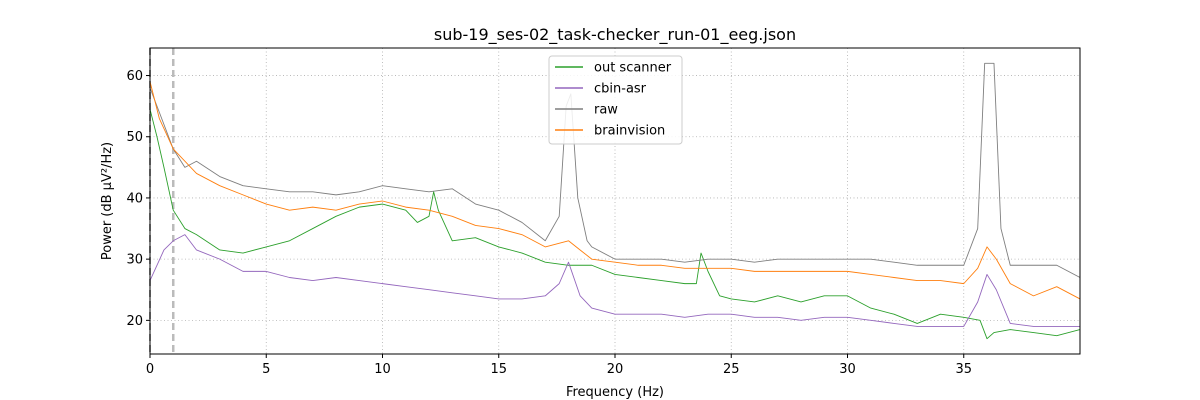  Describe the element at coordinates (615, 369) in the screenshot. I see `x-tick-label: 20` at that location.